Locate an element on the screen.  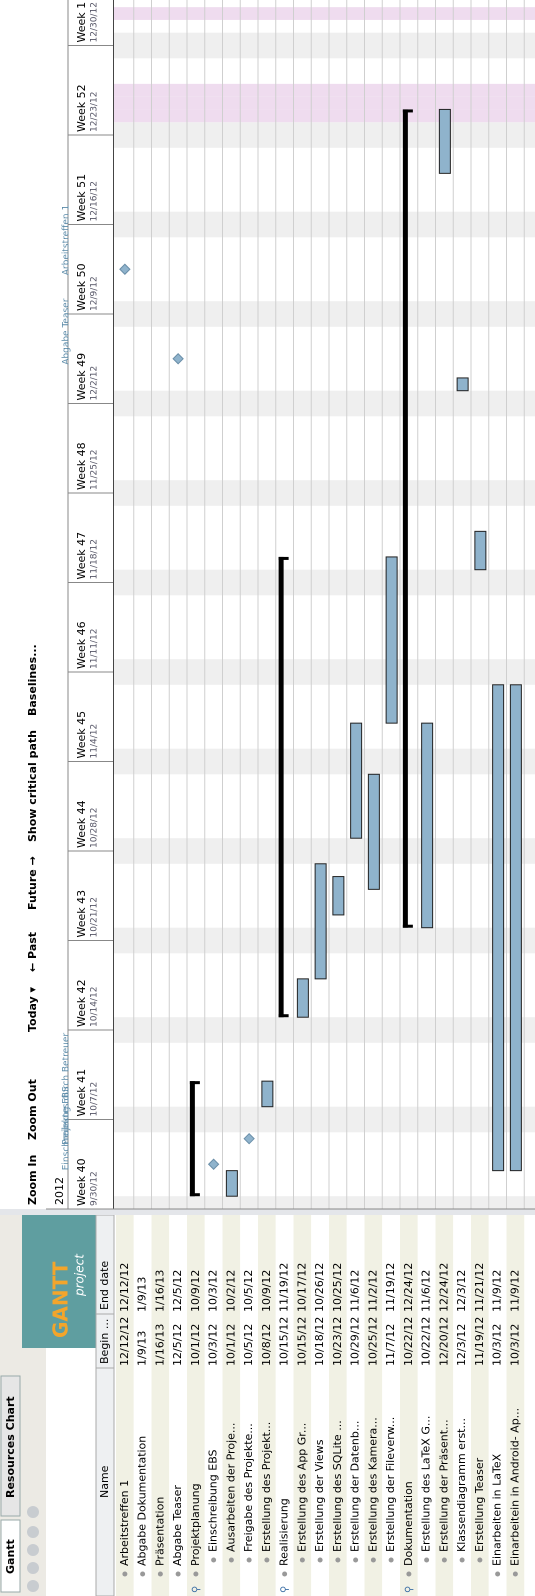
task-name: Erstellung Teaser is located at coordinates (479, 1504).